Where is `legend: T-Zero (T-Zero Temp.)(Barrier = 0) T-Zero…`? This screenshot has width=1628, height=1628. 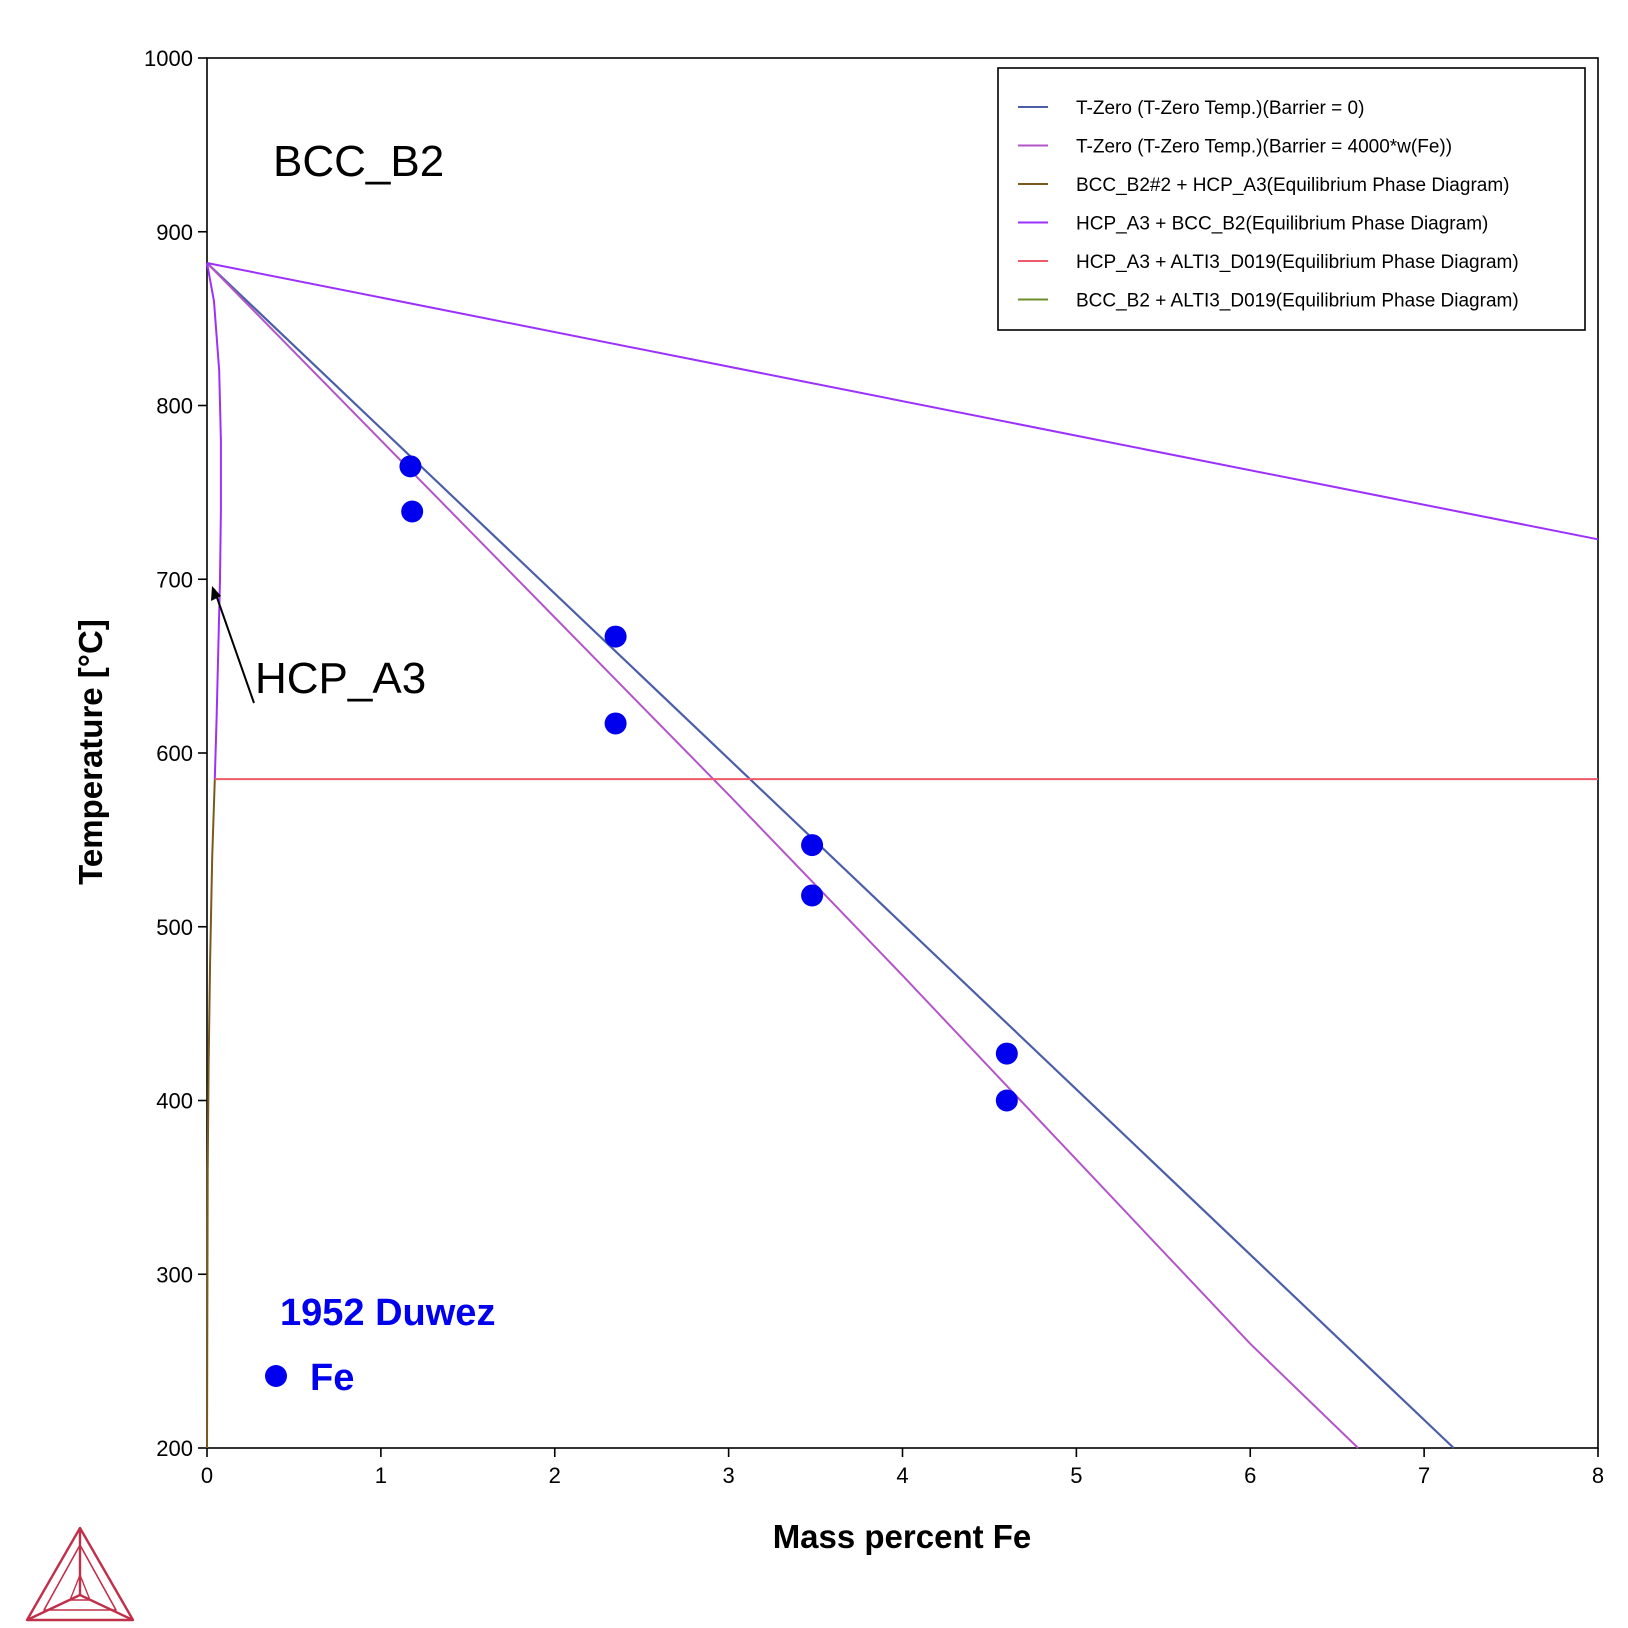
legend: T-Zero (T-Zero Temp.)(Barrier = 0) T-Zero… is located at coordinates (1268, 205).